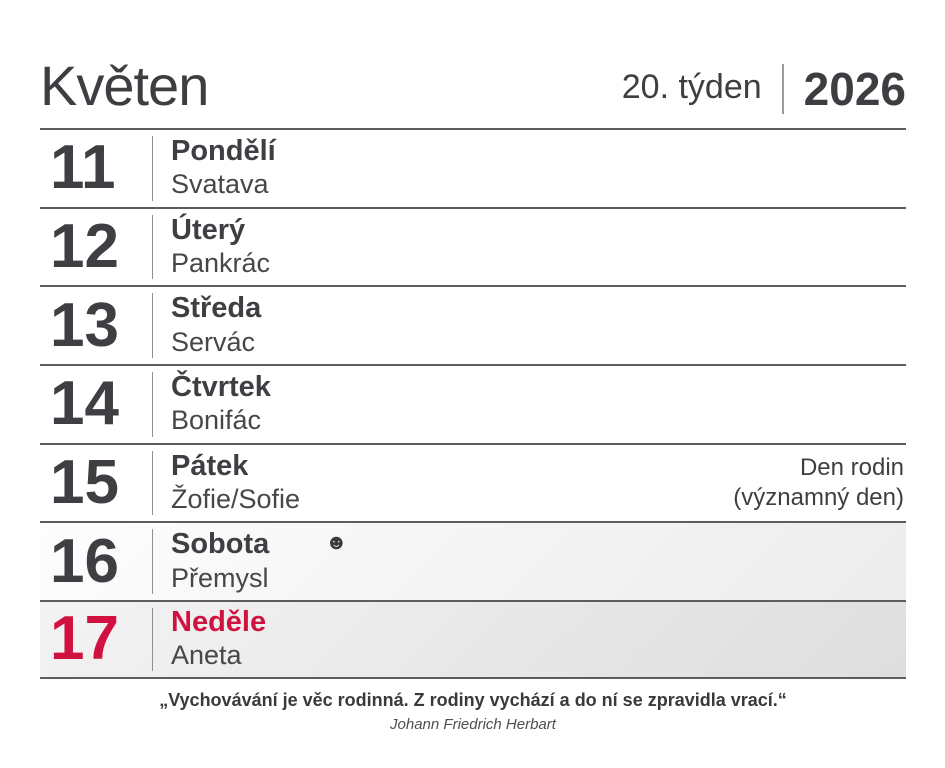 The width and height of the screenshot is (945, 768). Describe the element at coordinates (473, 561) in the screenshot. I see `day-row-saturday: 16 Sobota ☻ Přemysl` at that location.